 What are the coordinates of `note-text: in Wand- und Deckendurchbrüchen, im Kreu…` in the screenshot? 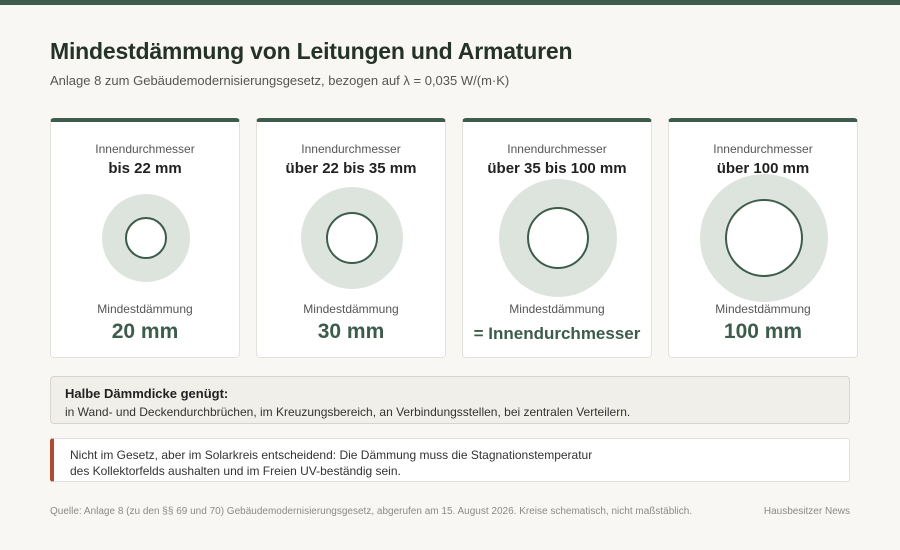 It's located at (348, 412).